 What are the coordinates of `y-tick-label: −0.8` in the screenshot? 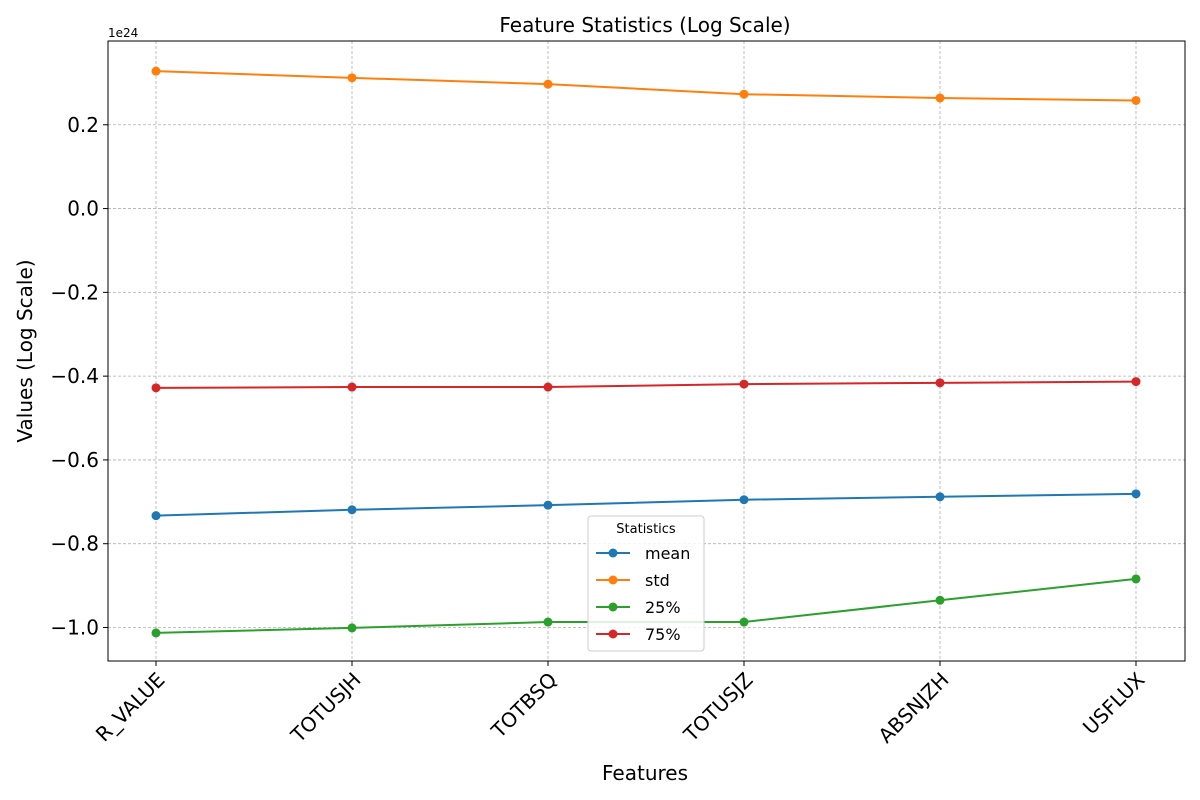 It's located at (74, 544).